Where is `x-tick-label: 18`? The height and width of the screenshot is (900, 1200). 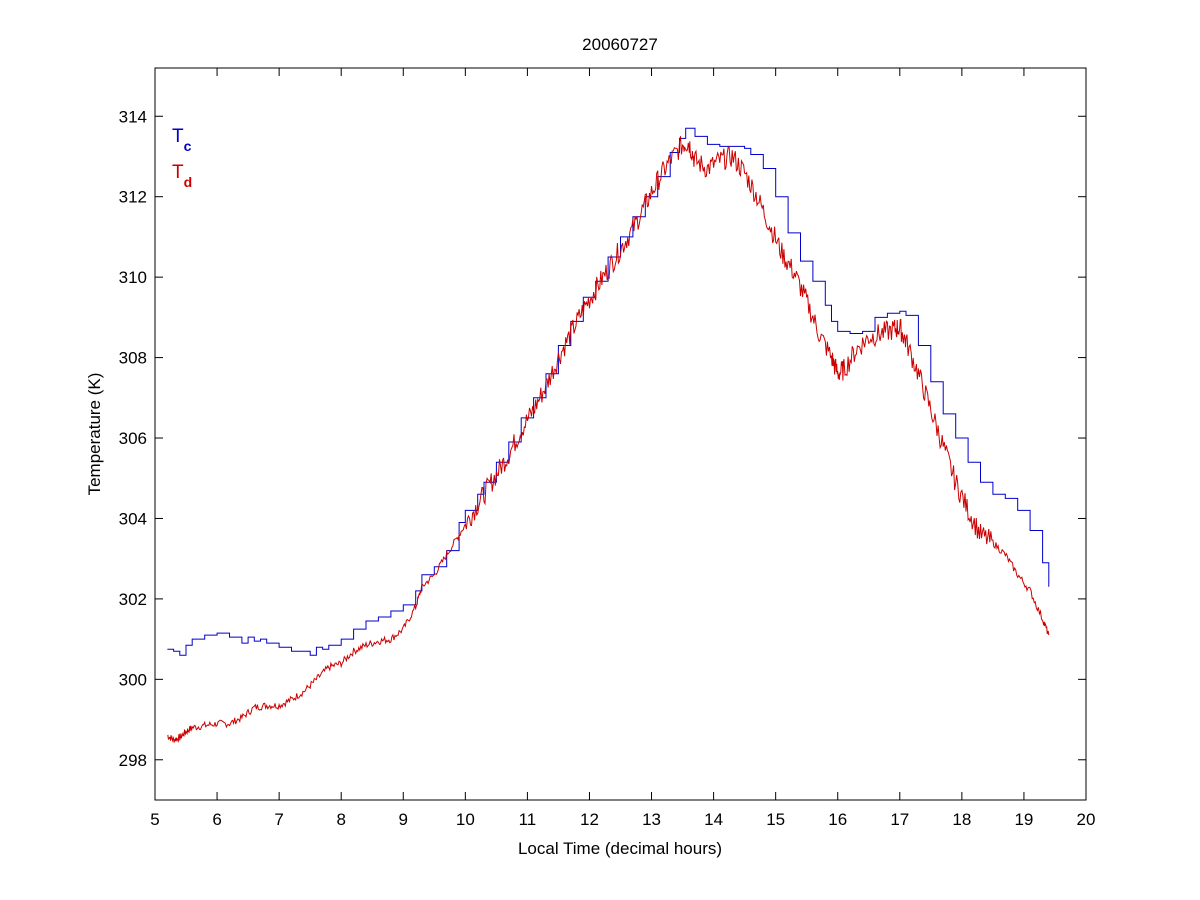
x-tick-label: 18 is located at coordinates (961, 819).